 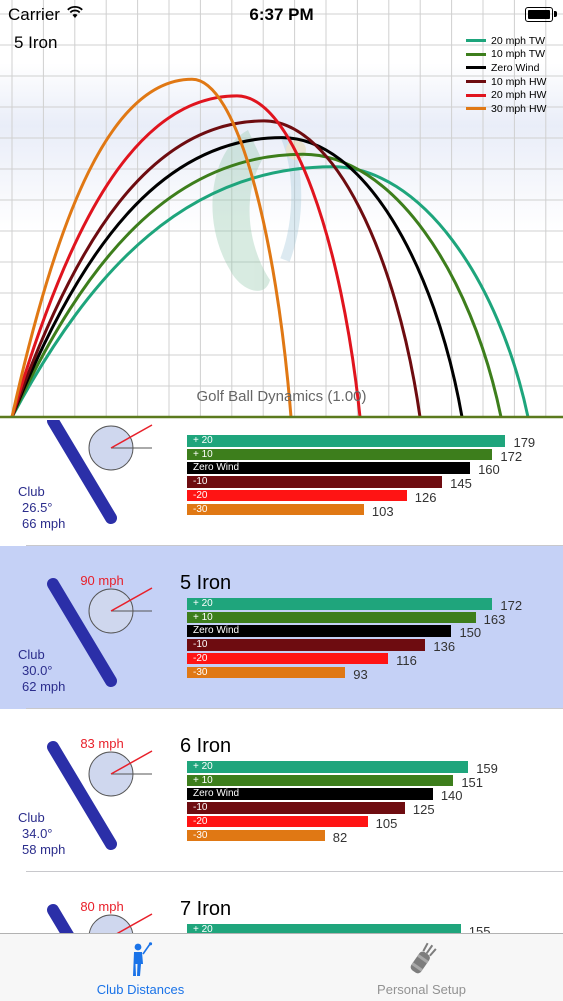 I want to click on tab-bar: Club Distances Personal Setup, so click(x=281, y=967).